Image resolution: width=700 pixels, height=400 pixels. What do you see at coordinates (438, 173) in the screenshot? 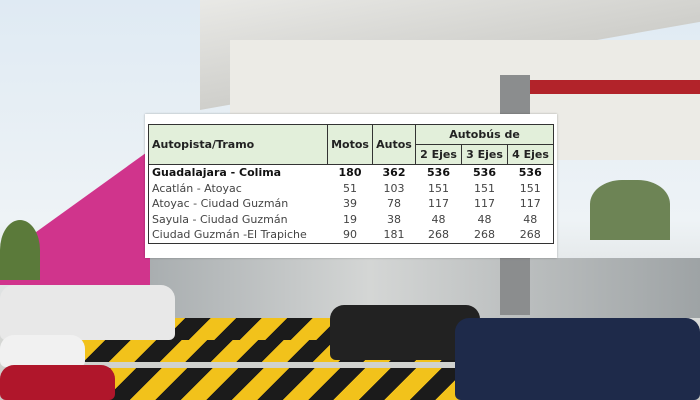
I see `bus-2-cell: 536` at bounding box center [438, 173].